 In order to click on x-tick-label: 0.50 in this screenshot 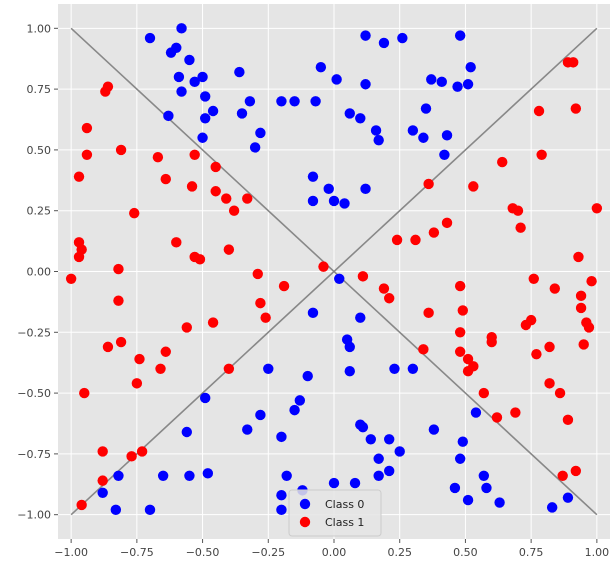, I will do `click(465, 552)`.